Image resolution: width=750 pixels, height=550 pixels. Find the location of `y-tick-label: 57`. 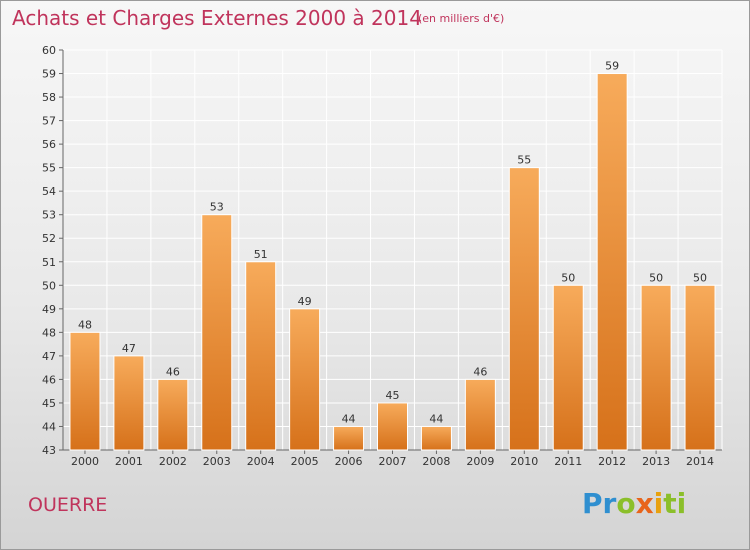

y-tick-label: 57 is located at coordinates (49, 121).